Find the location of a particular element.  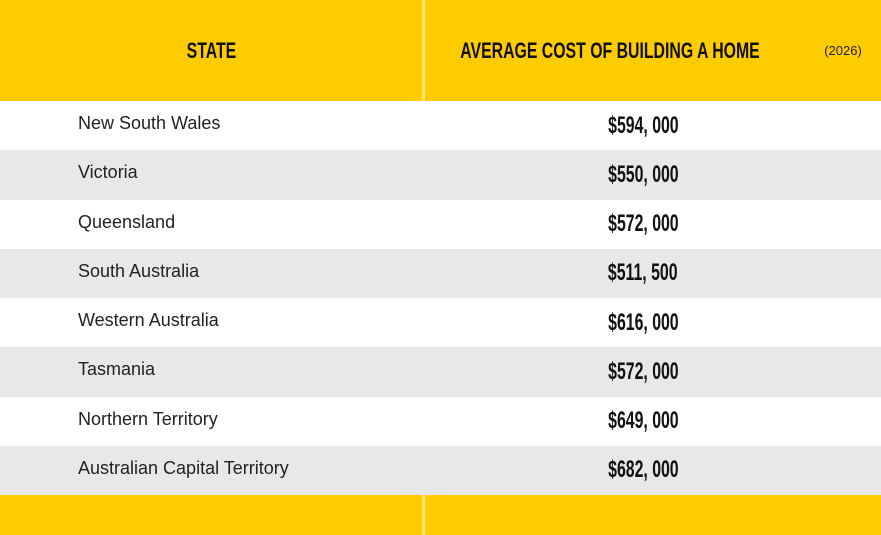

cost-value: $682, 000 is located at coordinates (643, 470).